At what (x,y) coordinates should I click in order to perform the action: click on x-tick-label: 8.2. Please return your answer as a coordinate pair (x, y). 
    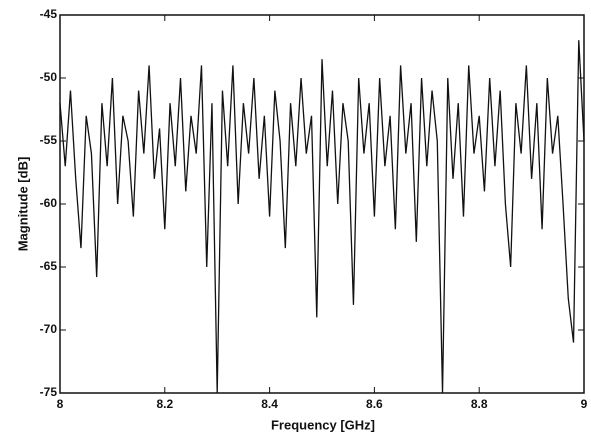
    Looking at the image, I should click on (164, 404).